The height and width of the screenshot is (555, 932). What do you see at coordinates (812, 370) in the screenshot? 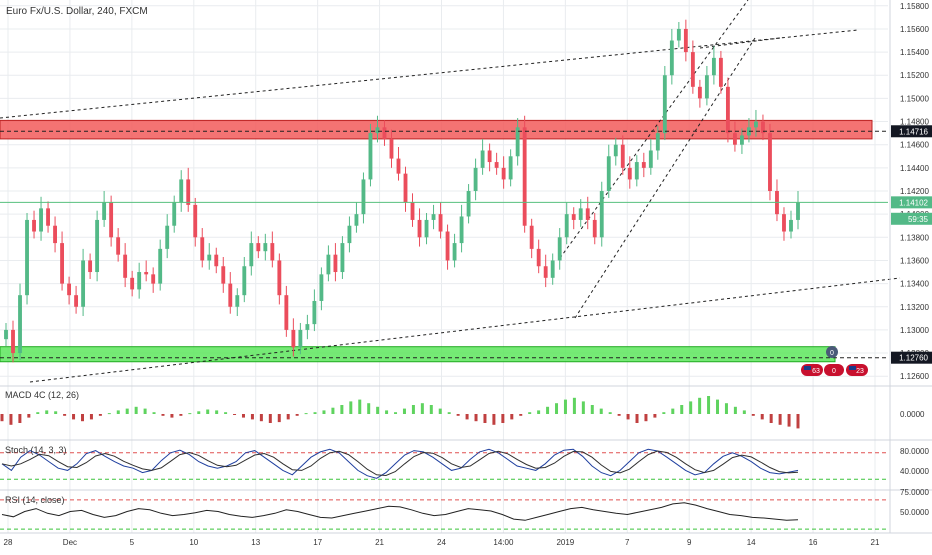
I see `event-marker: 63` at bounding box center [812, 370].